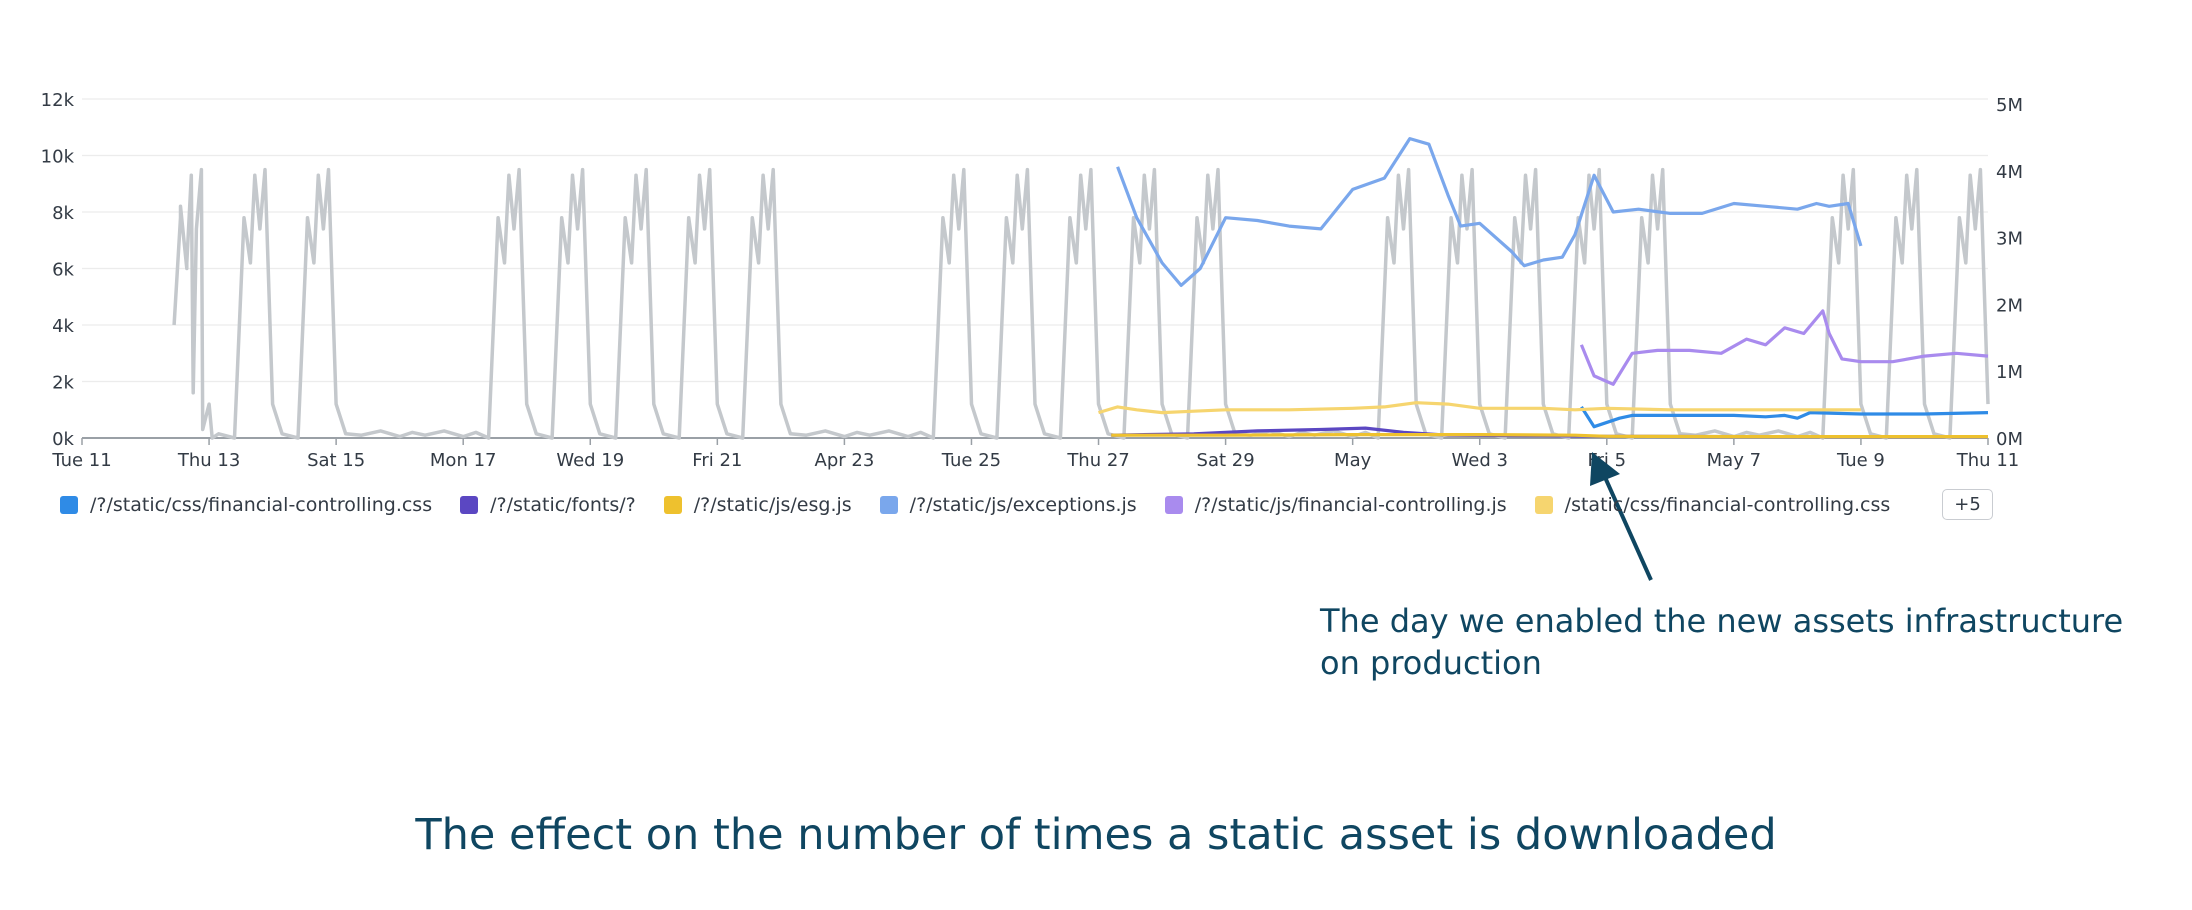 The width and height of the screenshot is (2192, 910). Describe the element at coordinates (2009, 372) in the screenshot. I see `y-right-tick-label: 1M` at that location.